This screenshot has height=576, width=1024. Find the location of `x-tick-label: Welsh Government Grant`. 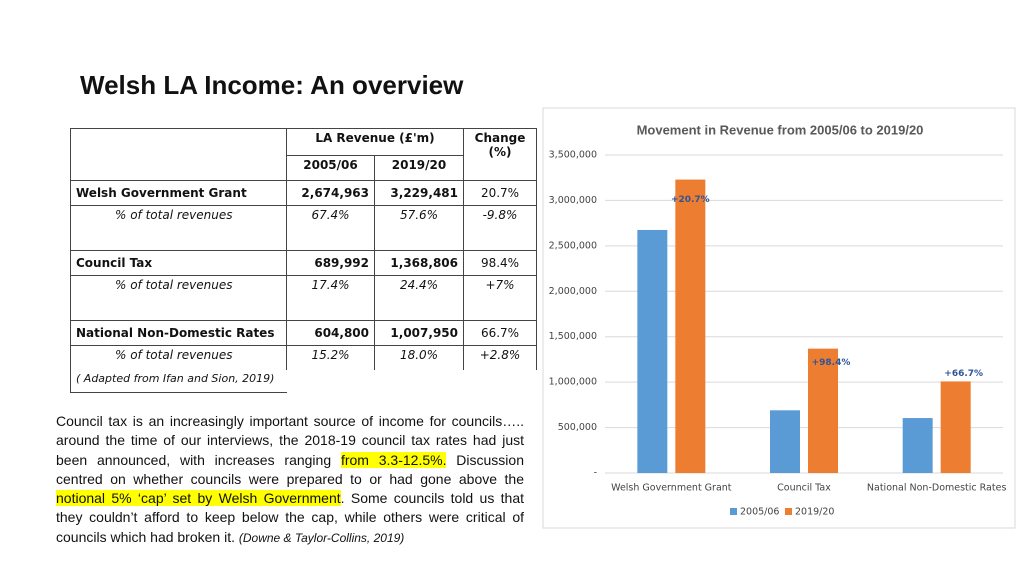

x-tick-label: Welsh Government Grant is located at coordinates (671, 488).